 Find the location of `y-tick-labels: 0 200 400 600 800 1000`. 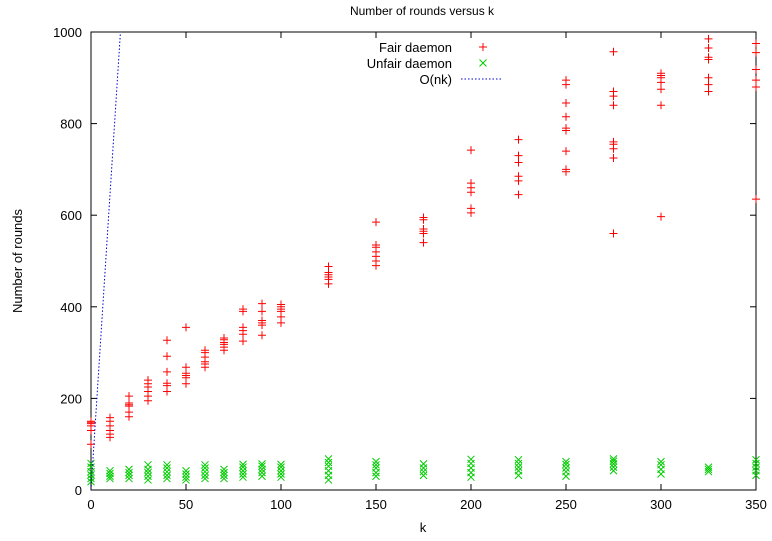

y-tick-labels: 0 200 400 600 800 1000 is located at coordinates (67, 261).